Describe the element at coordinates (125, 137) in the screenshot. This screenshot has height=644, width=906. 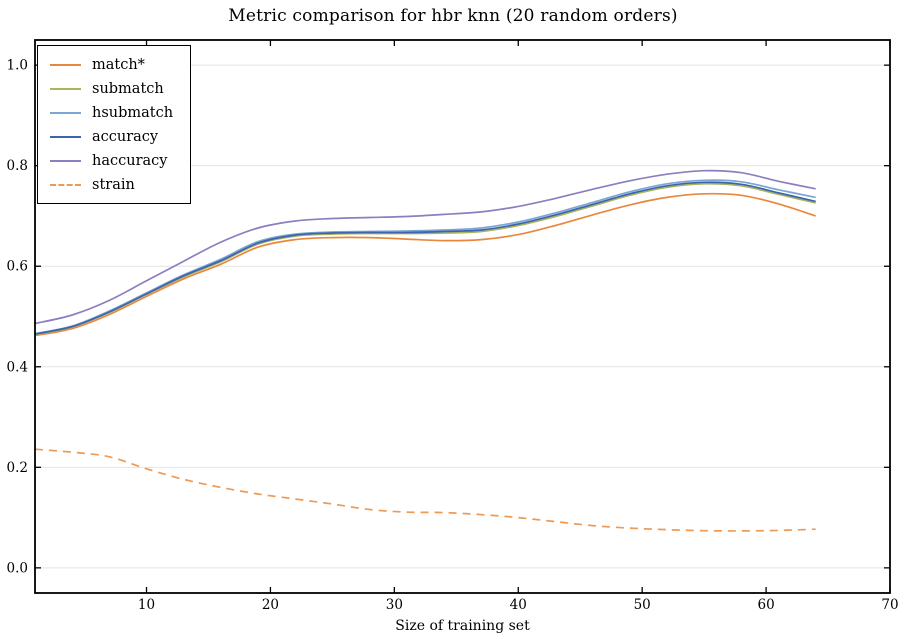
I see `legend-label: accuracy` at that location.